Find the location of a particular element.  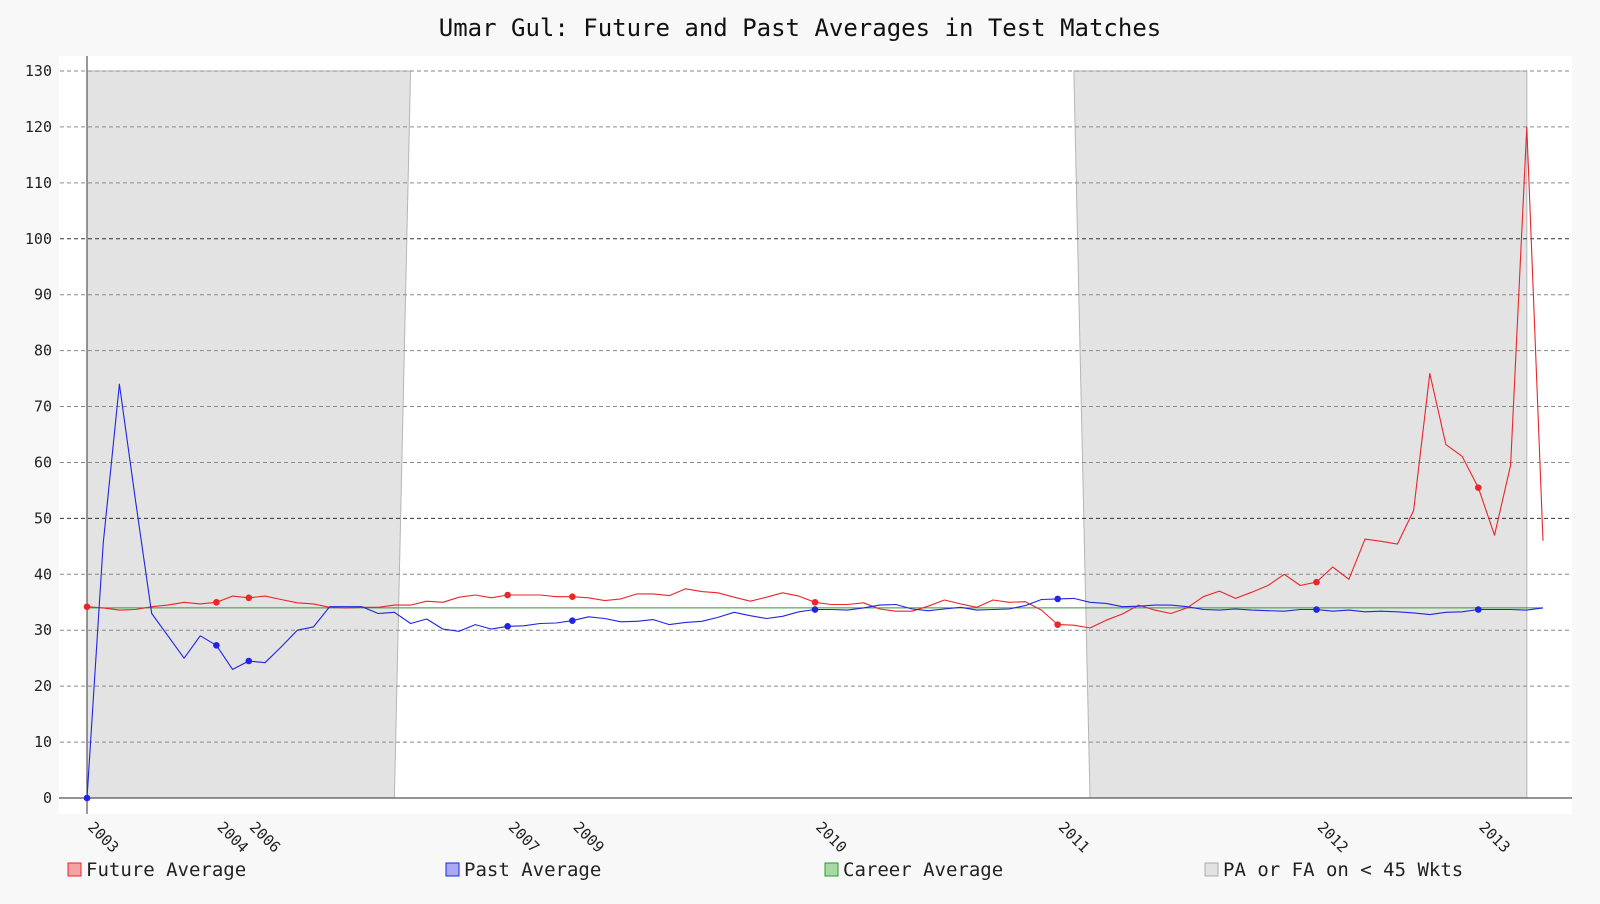

y-axis-ticks: 0 10 20 30 40 50 60 70 80 90 100 110 120 130 is located at coordinates (38, 434).